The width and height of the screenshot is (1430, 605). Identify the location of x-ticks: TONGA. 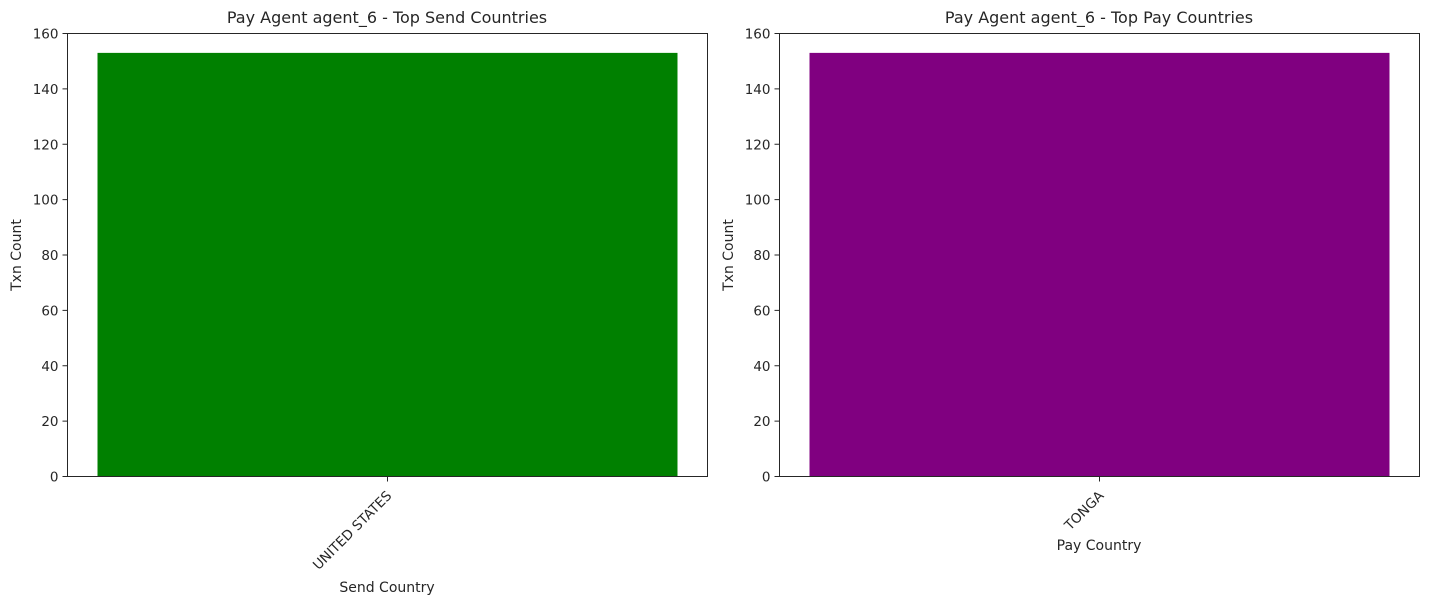
(1084, 505).